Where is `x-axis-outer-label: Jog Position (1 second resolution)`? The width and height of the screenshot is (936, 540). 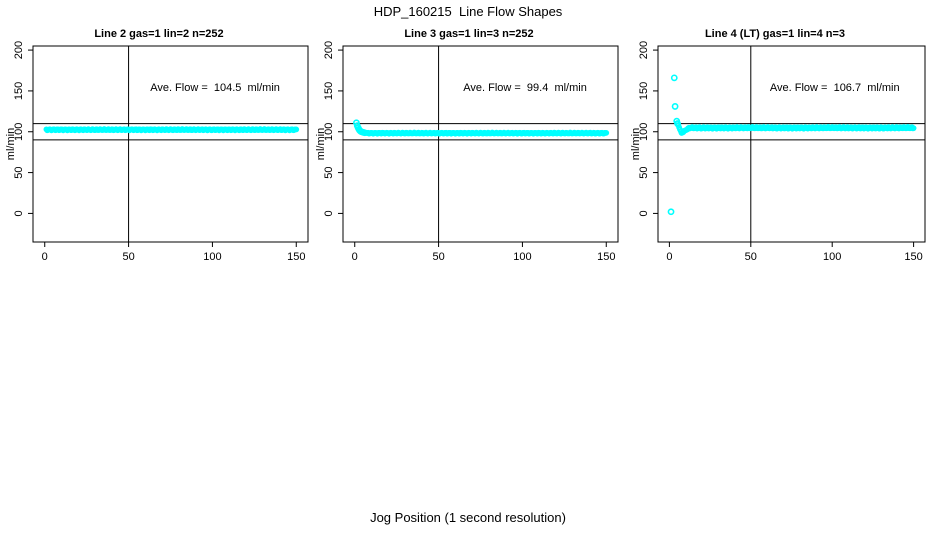
x-axis-outer-label: Jog Position (1 second resolution) is located at coordinates (468, 517).